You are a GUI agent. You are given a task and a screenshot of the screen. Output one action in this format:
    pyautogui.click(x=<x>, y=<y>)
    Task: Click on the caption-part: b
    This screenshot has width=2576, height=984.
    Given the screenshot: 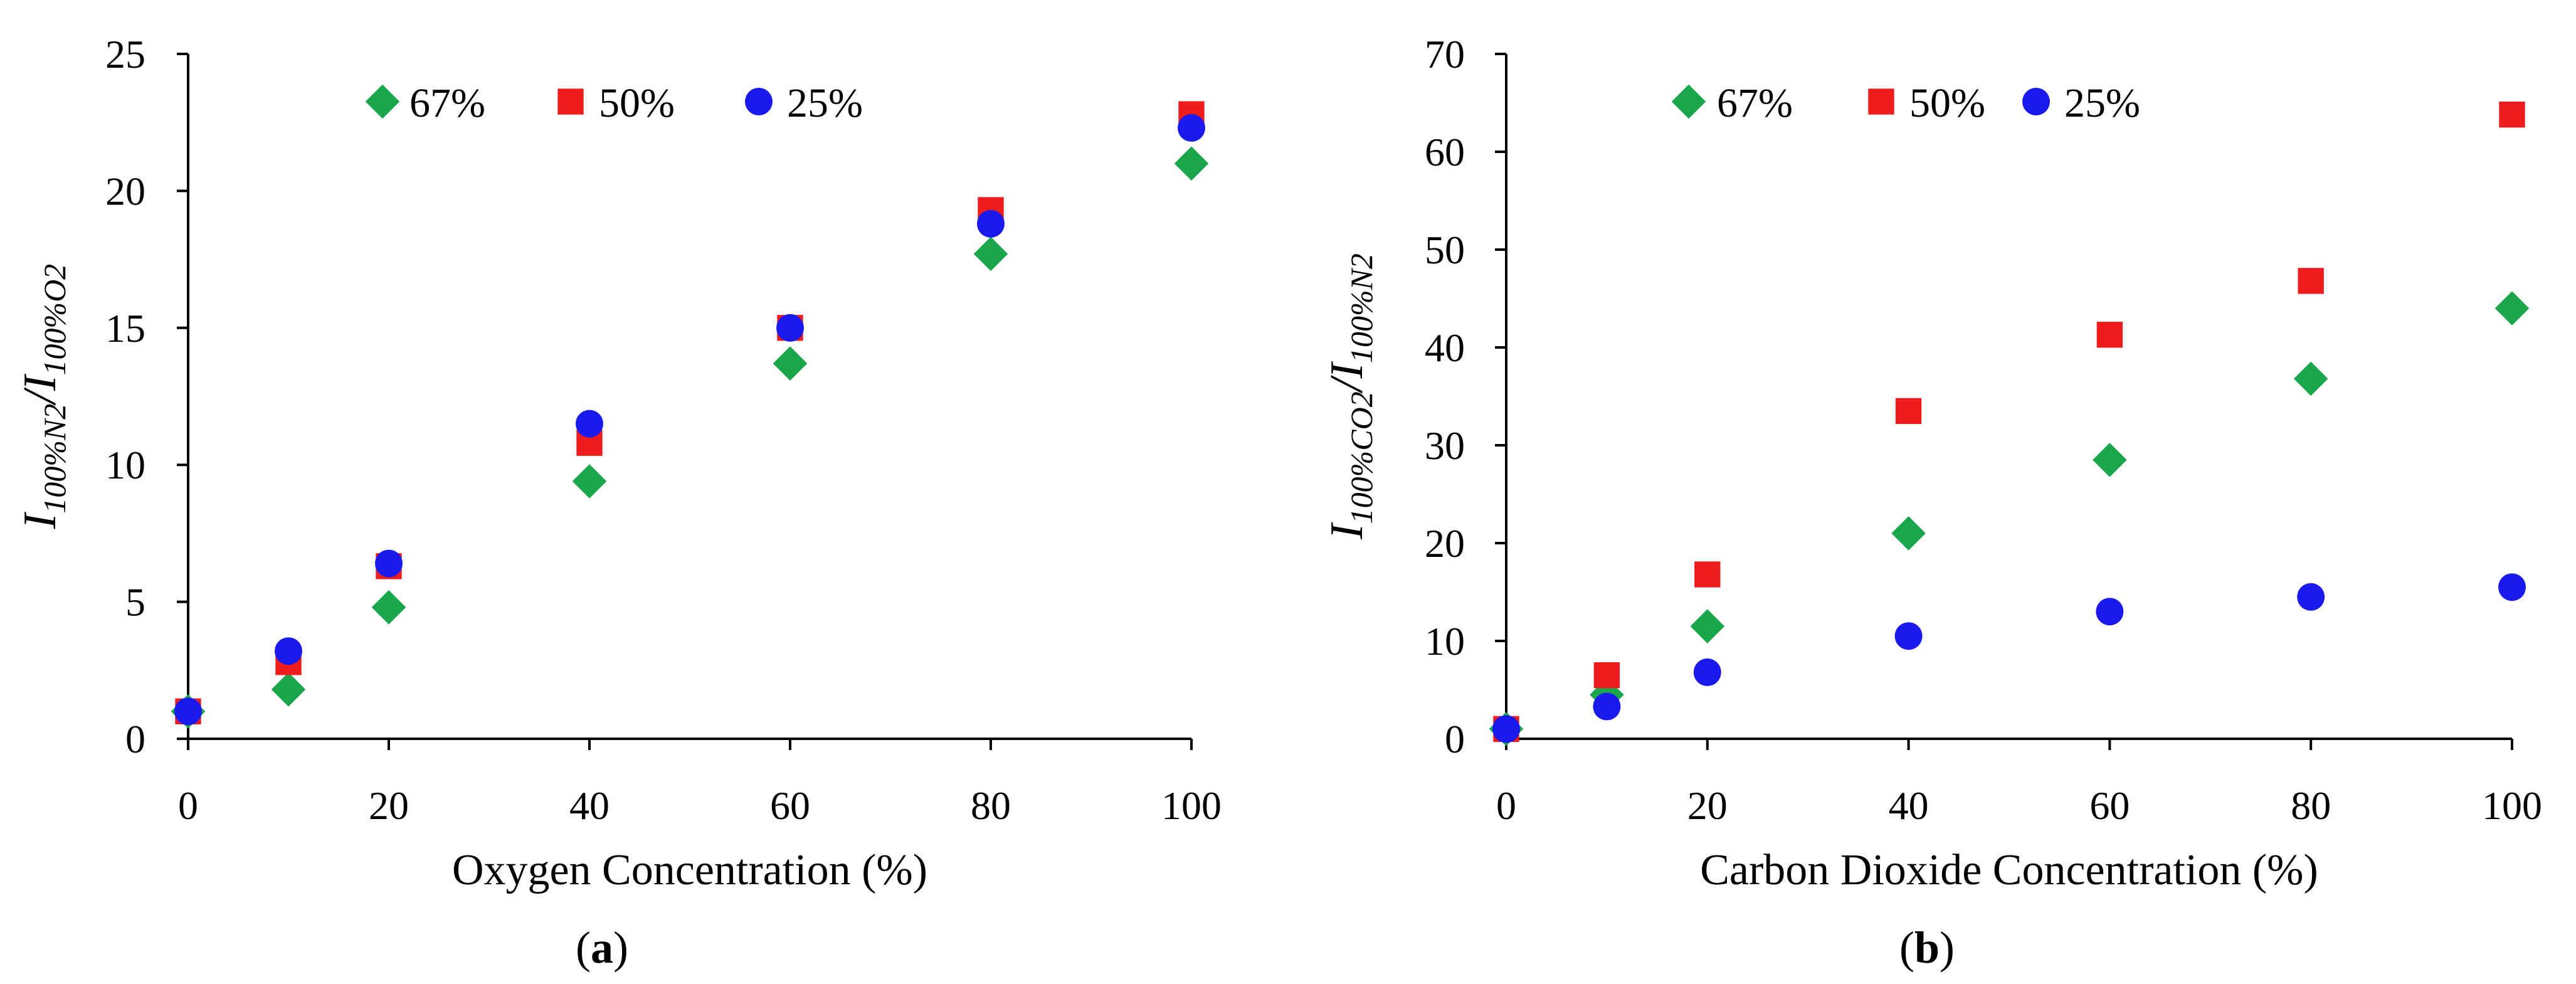 What is the action you would take?
    pyautogui.click(x=1927, y=948)
    